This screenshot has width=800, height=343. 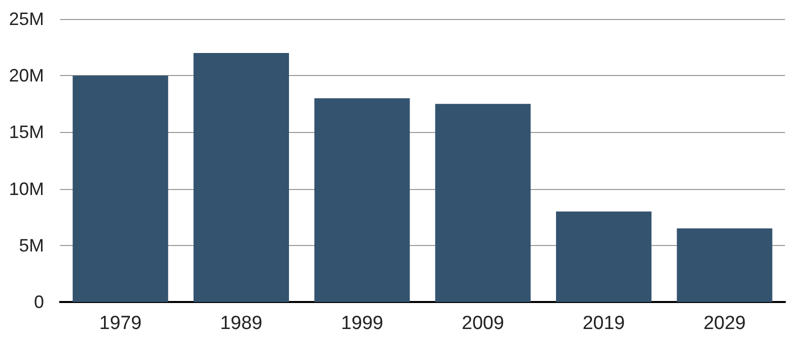 I want to click on y-tick-label: 25M, so click(x=26, y=19).